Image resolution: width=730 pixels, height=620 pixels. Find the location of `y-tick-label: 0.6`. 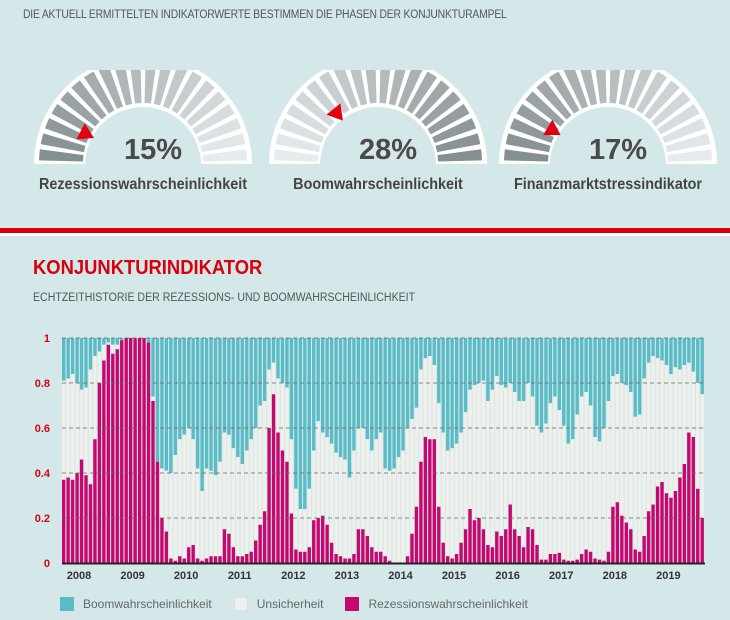

y-tick-label: 0.6 is located at coordinates (42, 429).